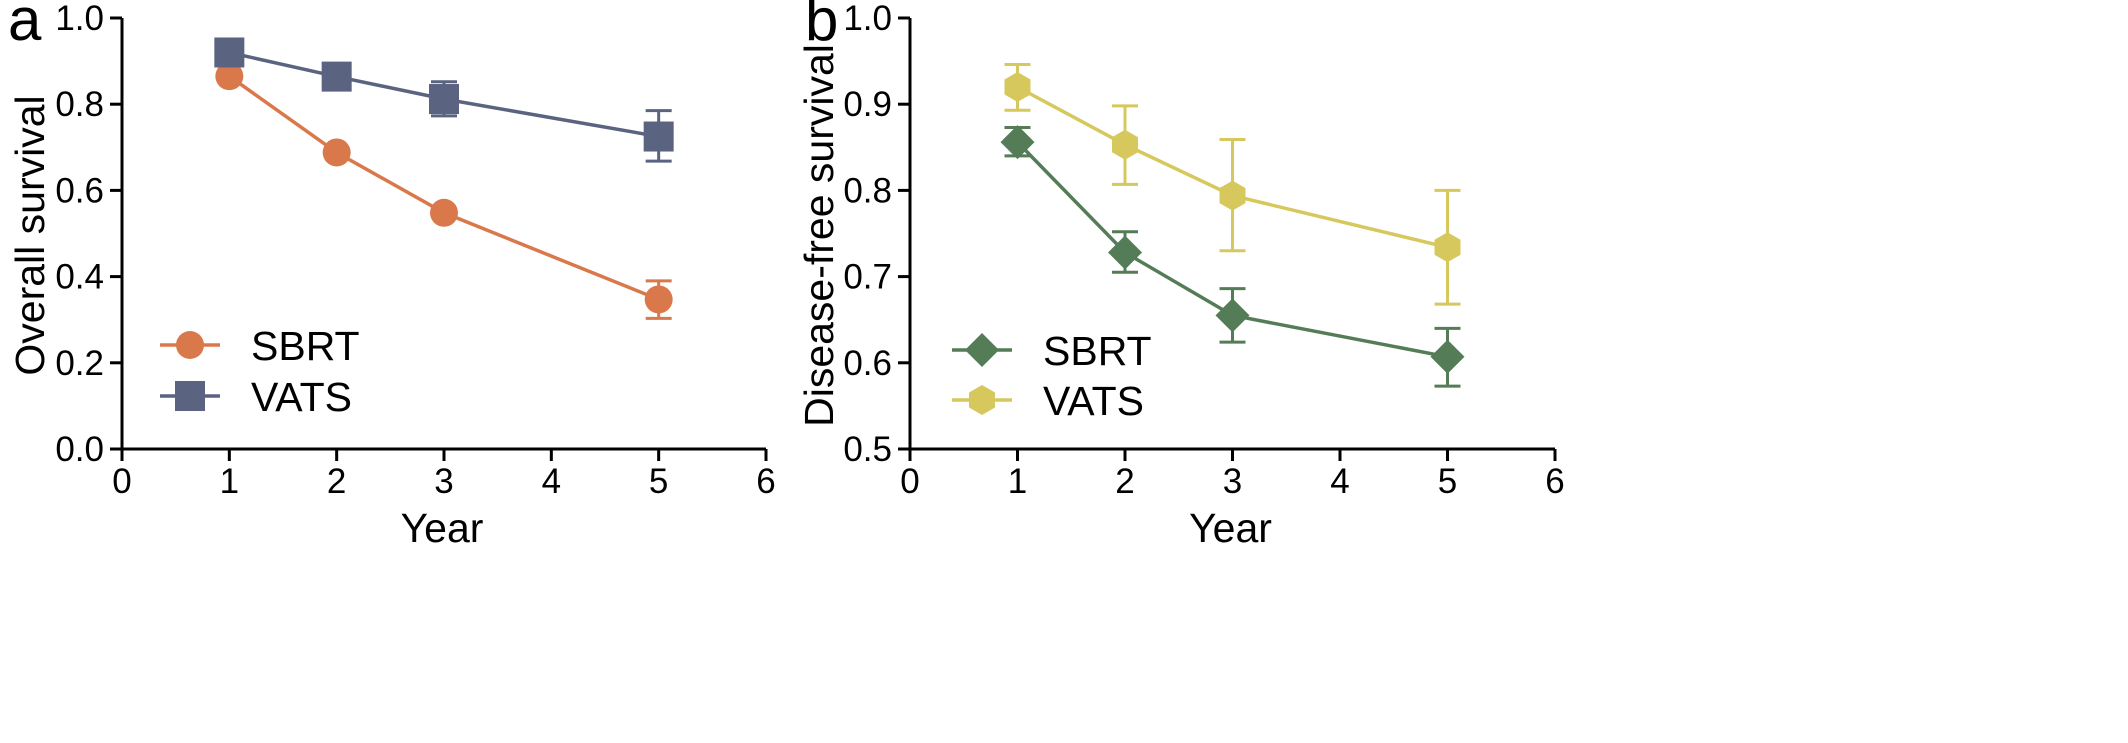 Image resolution: width=2128 pixels, height=743 pixels. Describe the element at coordinates (79, 277) in the screenshot. I see `y-tick-label: 0.4` at that location.